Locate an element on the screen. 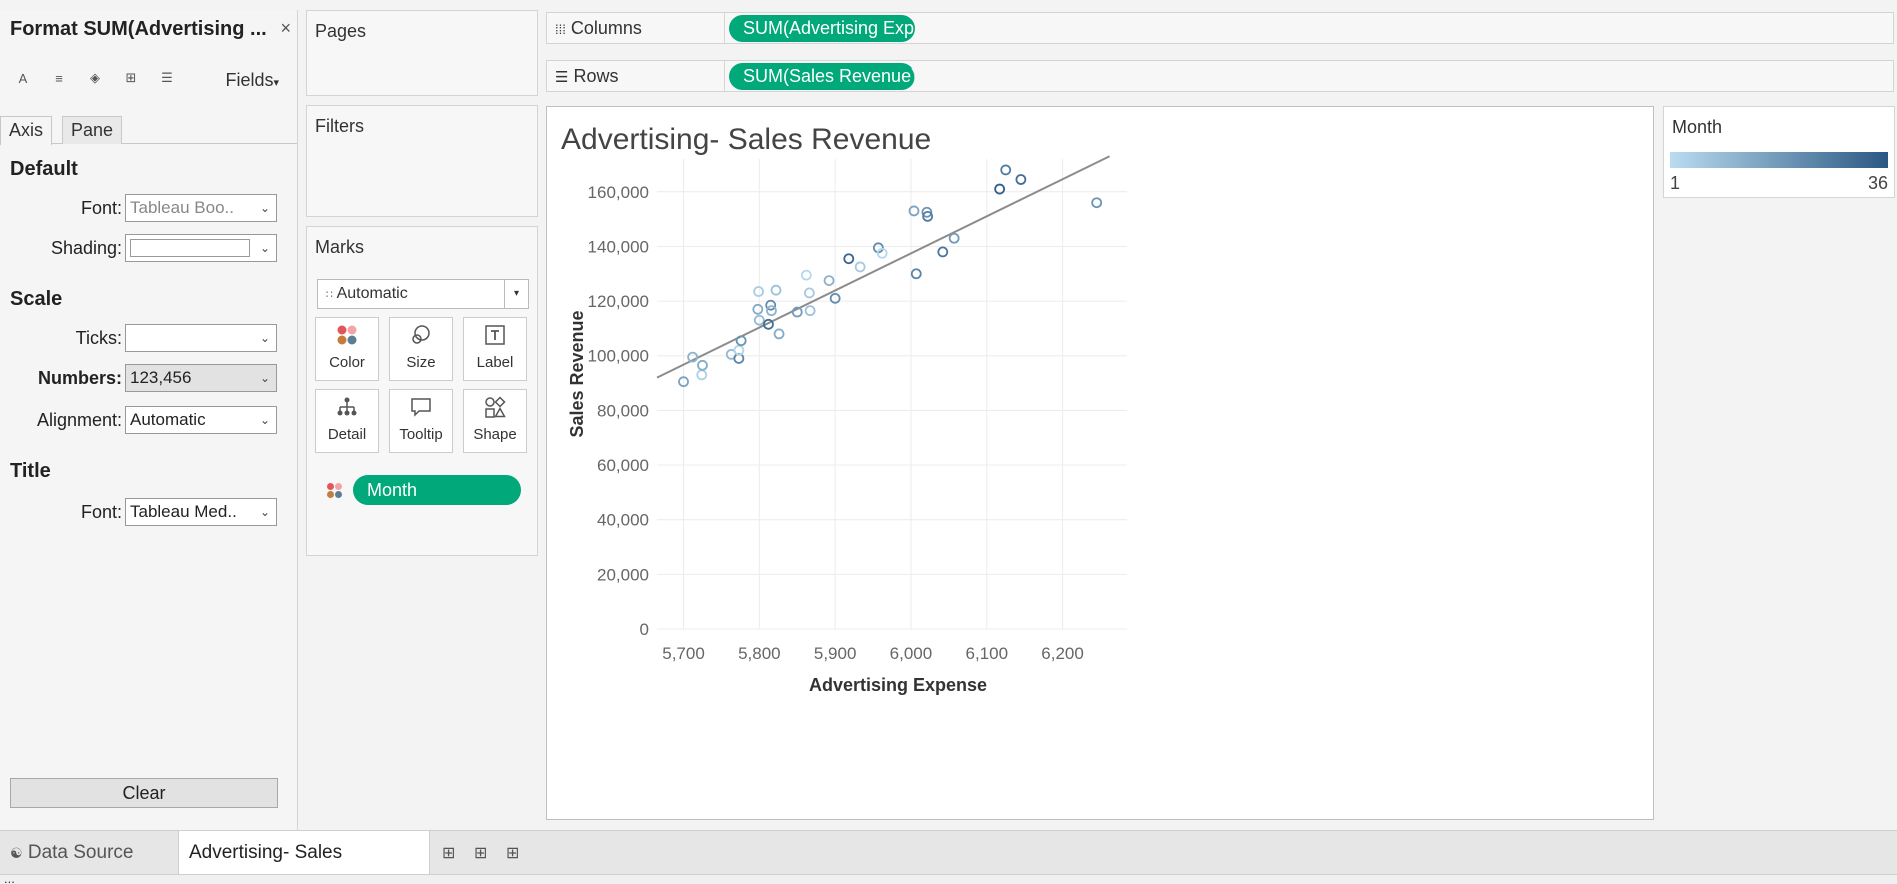 The image size is (1897, 884). scale-alignment-select: Automatic ⌄ is located at coordinates (201, 420).